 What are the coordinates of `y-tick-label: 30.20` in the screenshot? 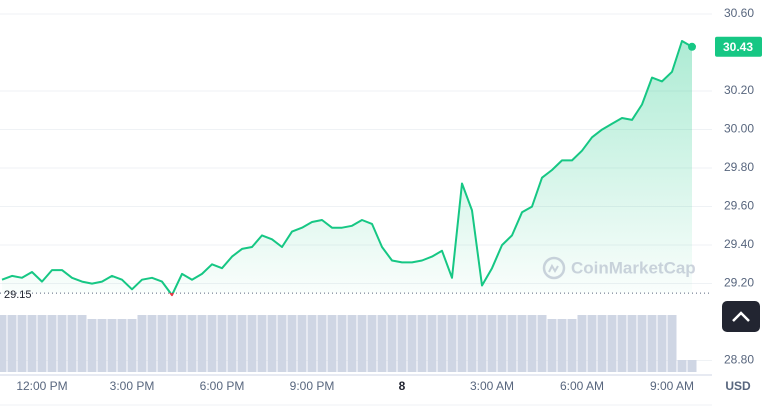 It's located at (739, 90).